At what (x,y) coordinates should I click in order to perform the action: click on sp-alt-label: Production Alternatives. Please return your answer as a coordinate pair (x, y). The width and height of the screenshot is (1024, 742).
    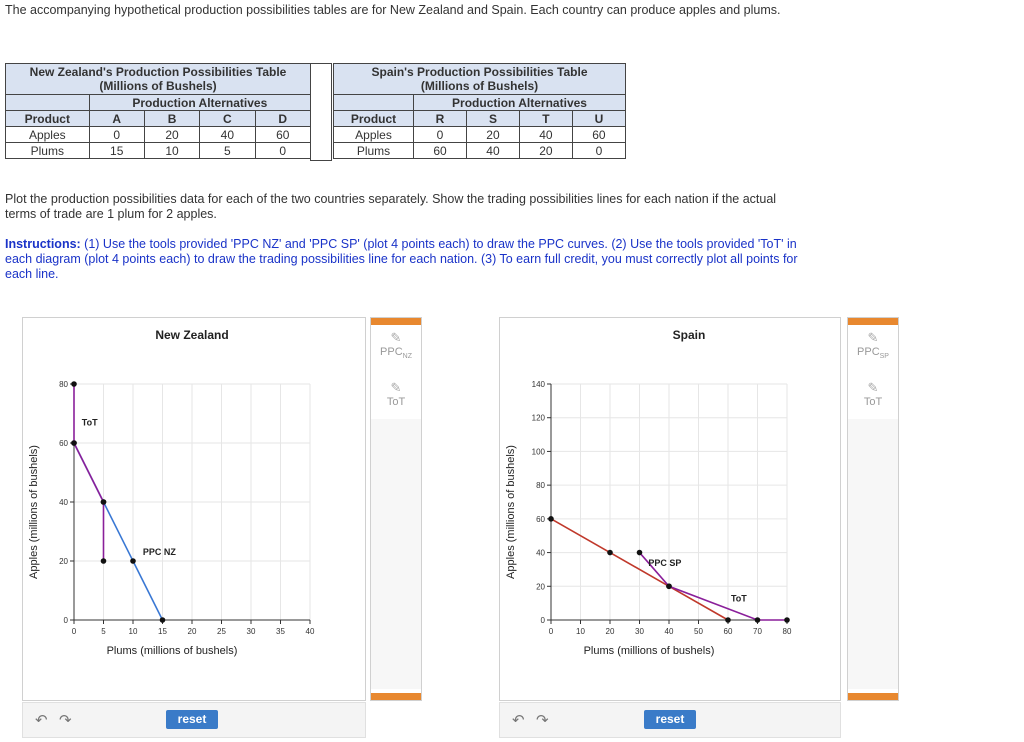
    Looking at the image, I should click on (519, 102).